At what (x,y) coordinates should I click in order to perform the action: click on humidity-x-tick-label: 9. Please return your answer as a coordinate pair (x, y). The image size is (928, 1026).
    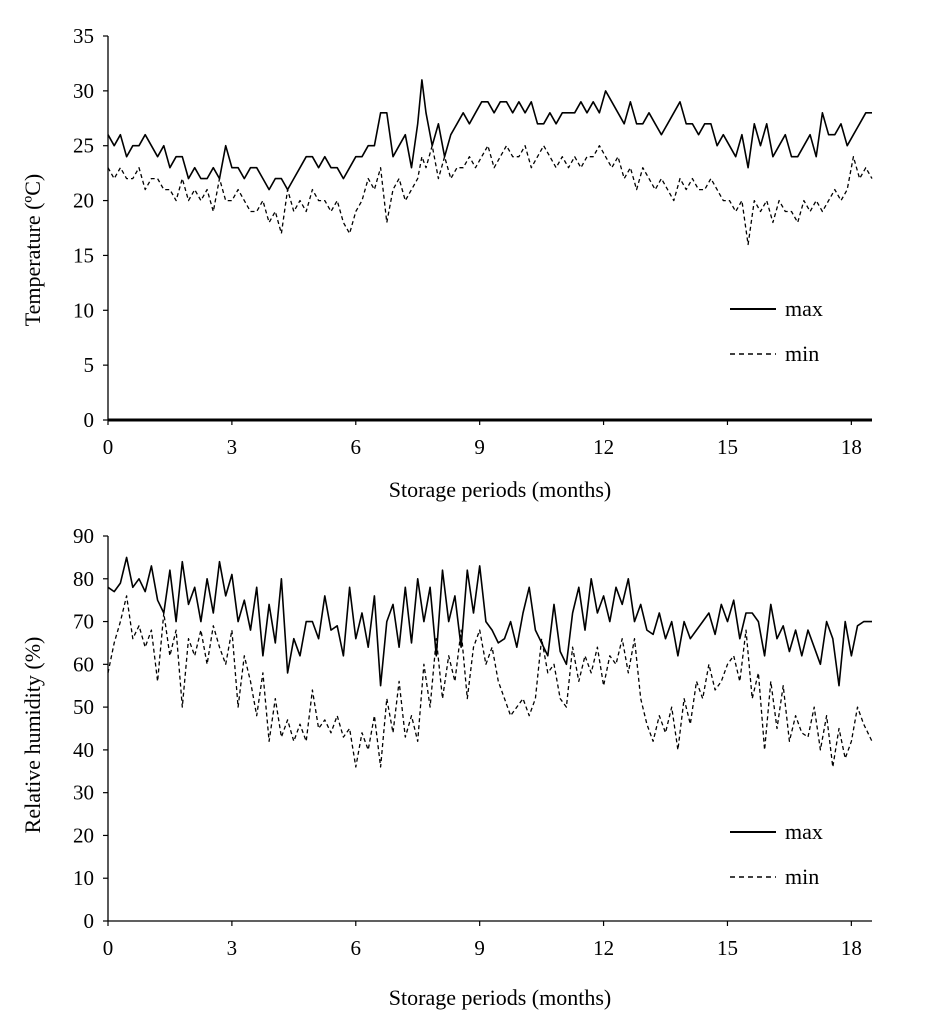
    Looking at the image, I should click on (479, 948).